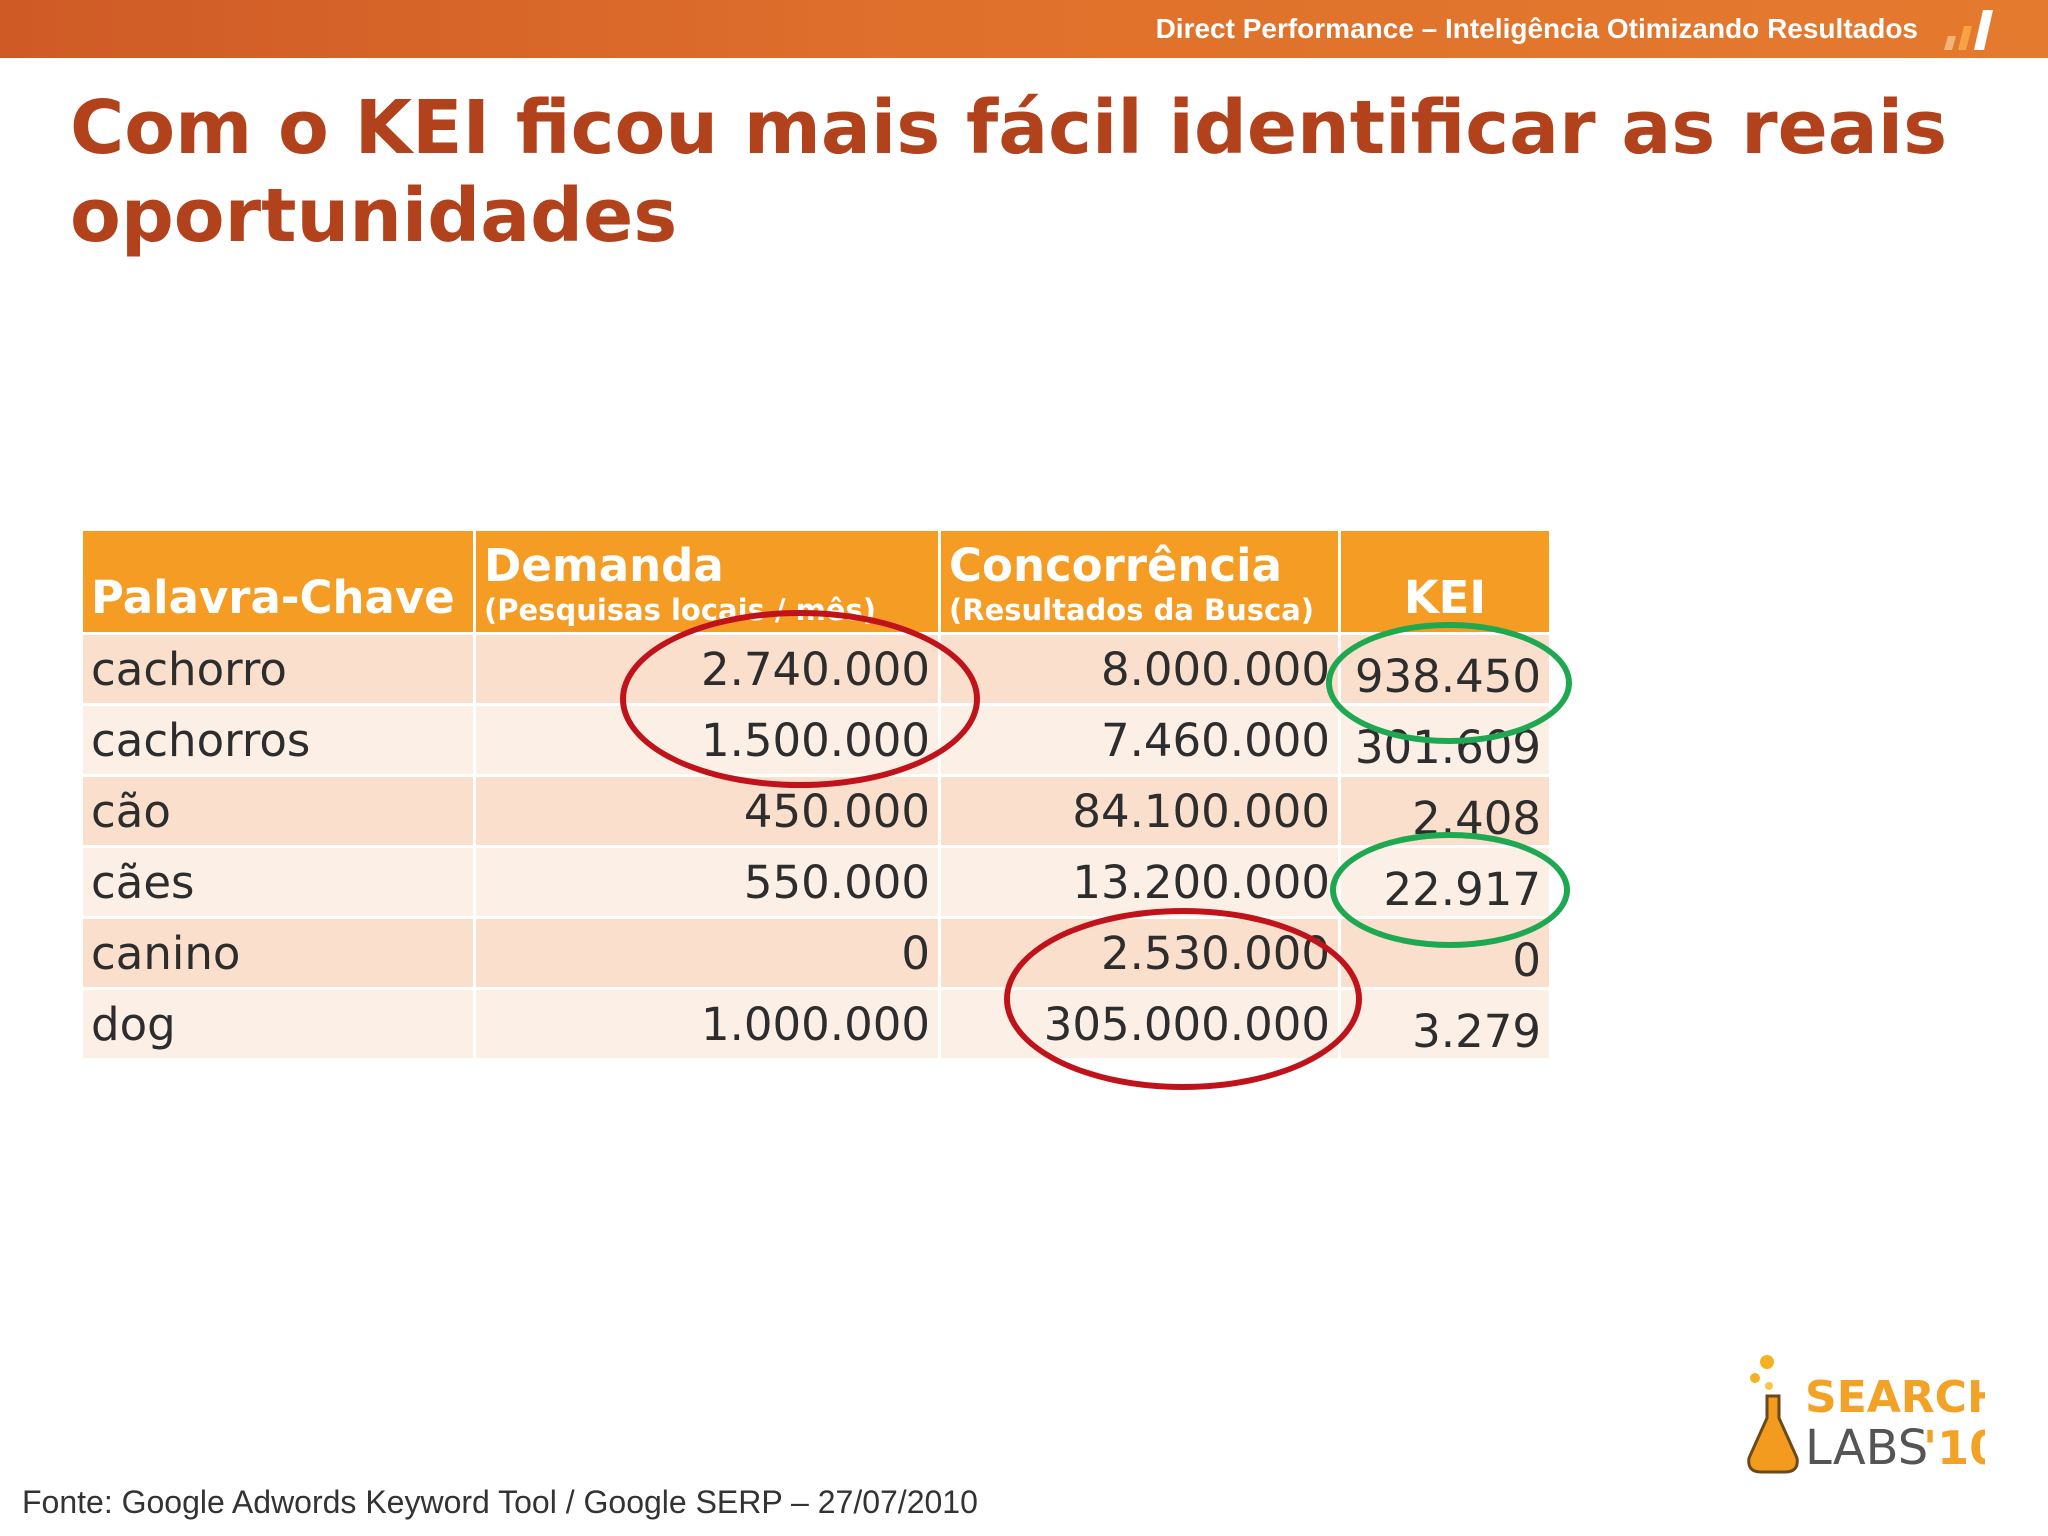 The width and height of the screenshot is (2048, 1536). What do you see at coordinates (1954, 1448) in the screenshot?
I see `logo-year: '10` at bounding box center [1954, 1448].